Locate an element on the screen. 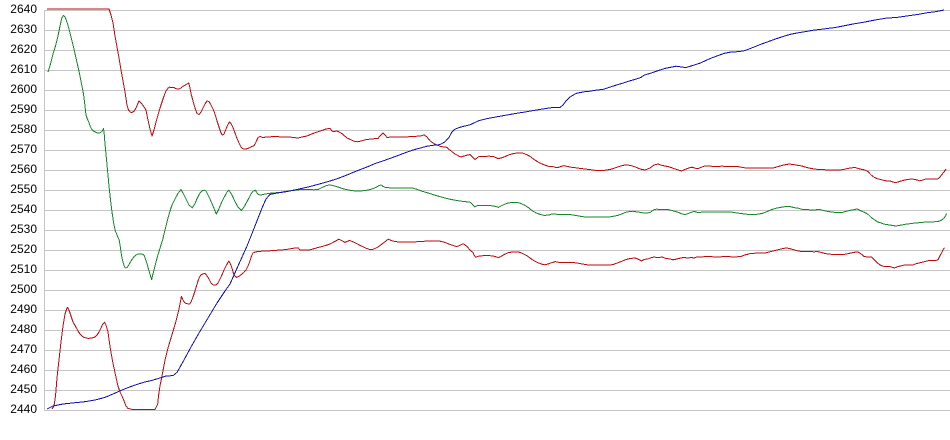 The image size is (950, 440). svg-text: 2510 is located at coordinates (23, 269).